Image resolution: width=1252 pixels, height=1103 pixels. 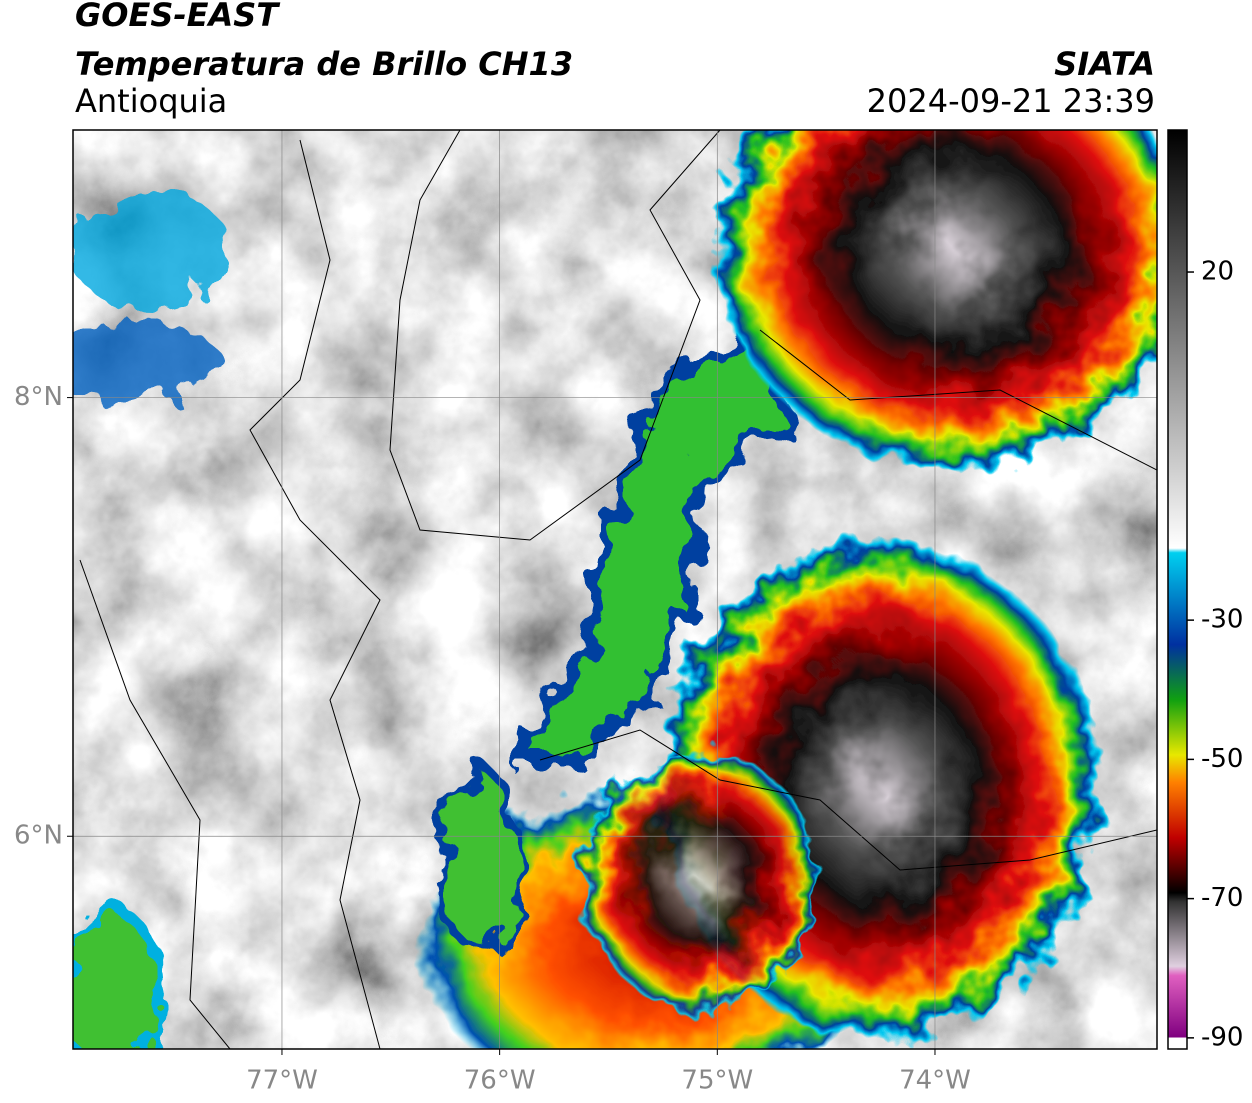 I want to click on title: GOES-EAST, so click(x=177, y=17).